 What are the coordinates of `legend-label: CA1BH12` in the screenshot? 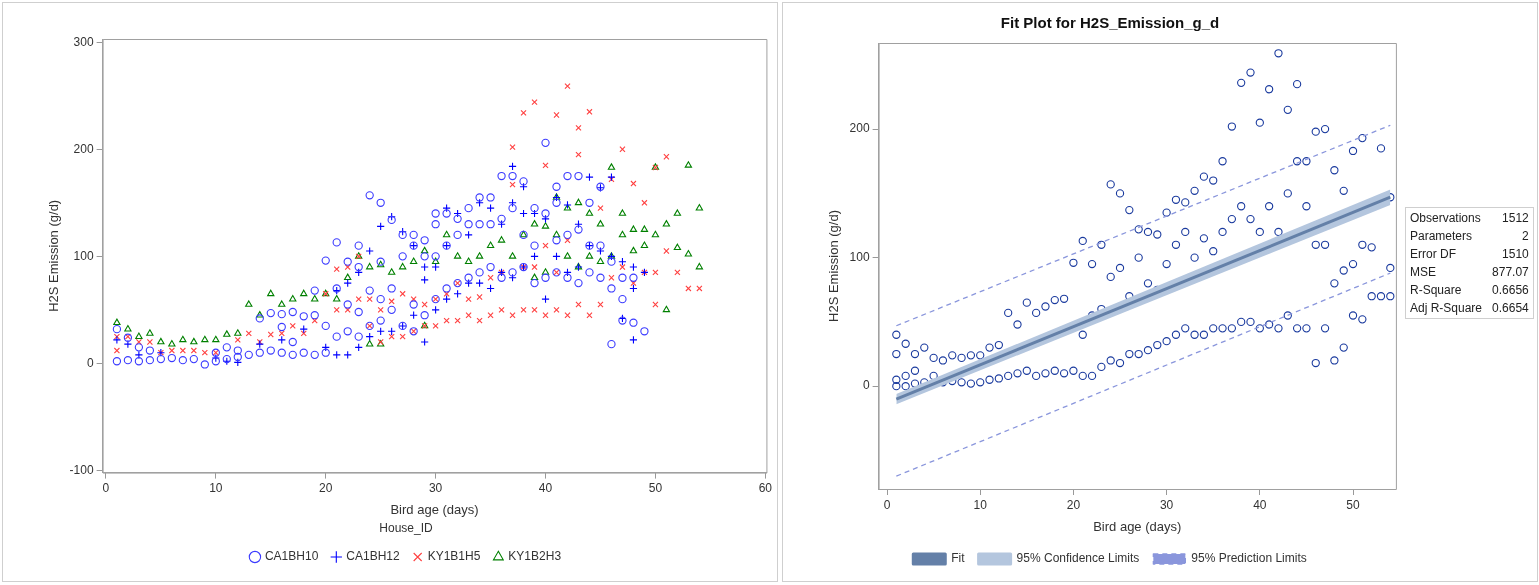 It's located at (373, 556).